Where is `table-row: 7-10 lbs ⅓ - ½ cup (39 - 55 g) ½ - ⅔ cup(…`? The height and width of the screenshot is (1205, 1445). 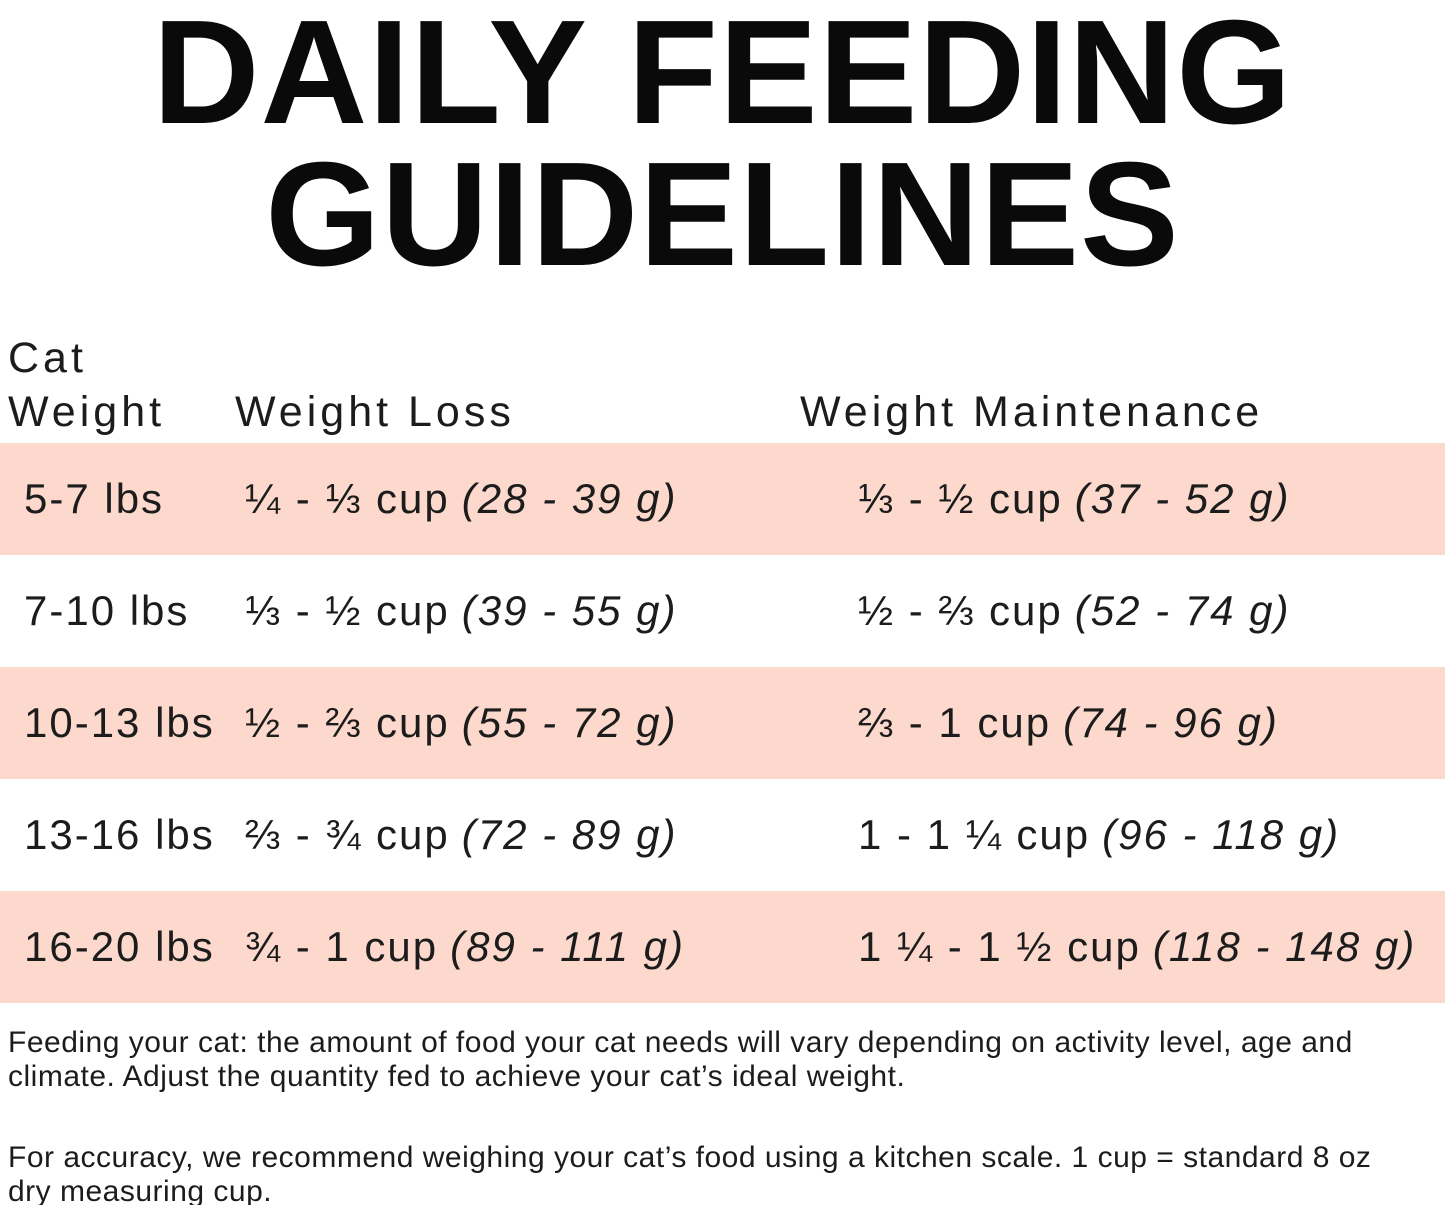 table-row: 7-10 lbs ⅓ - ½ cup (39 - 55 g) ½ - ⅔ cup(… is located at coordinates (722, 611).